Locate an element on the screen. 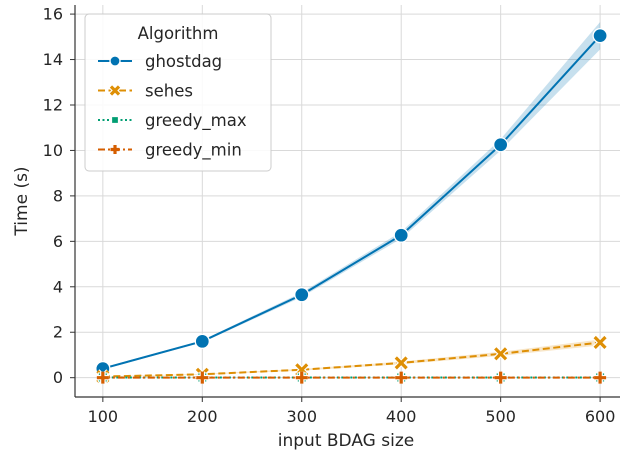 This screenshot has height=458, width=621. legend-marker-sehes is located at coordinates (115, 90).